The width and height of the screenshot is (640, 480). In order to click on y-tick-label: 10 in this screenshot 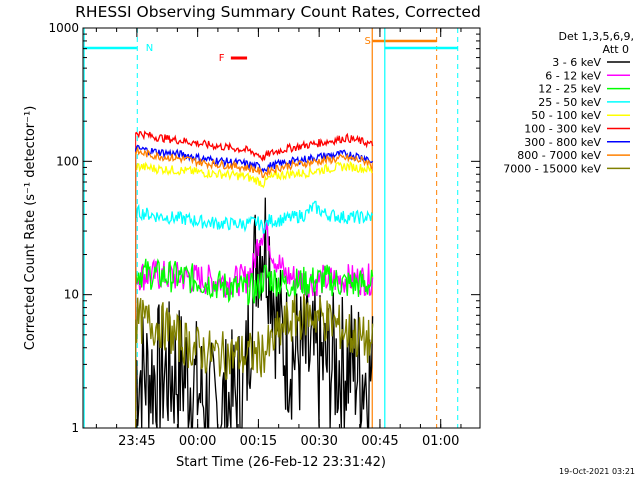, I will do `click(71, 295)`.